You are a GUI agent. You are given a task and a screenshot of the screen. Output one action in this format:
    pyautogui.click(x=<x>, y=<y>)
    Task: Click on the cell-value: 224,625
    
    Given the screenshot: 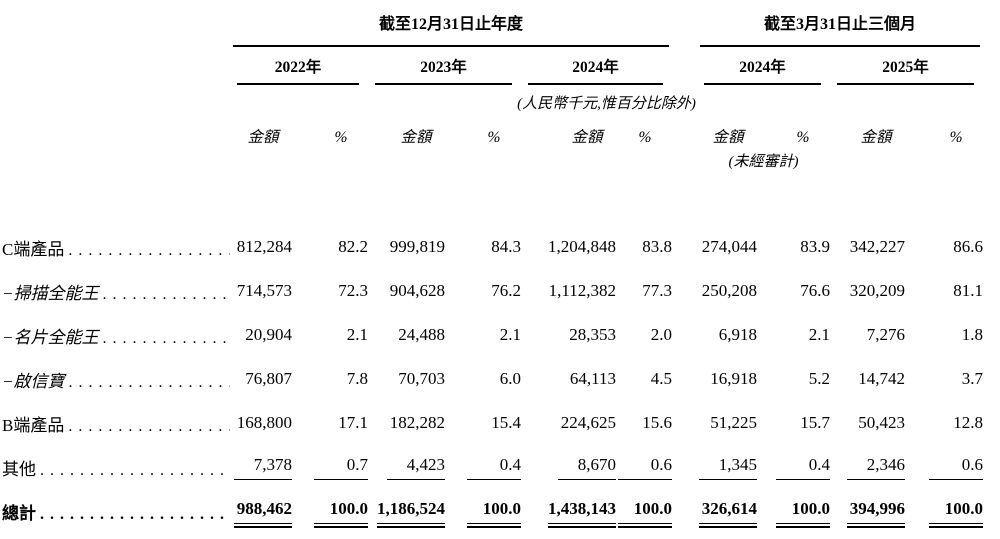 What is the action you would take?
    pyautogui.click(x=588, y=422)
    